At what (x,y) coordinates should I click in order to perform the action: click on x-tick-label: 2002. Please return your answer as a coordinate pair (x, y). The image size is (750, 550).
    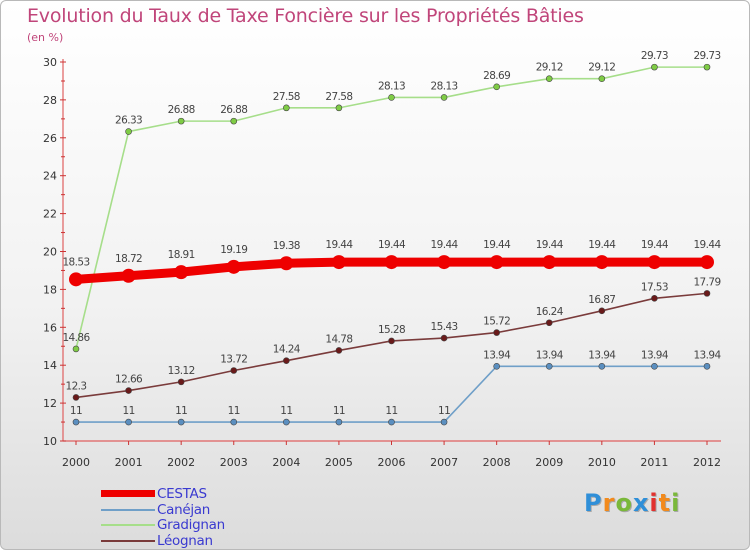
    Looking at the image, I should click on (181, 462).